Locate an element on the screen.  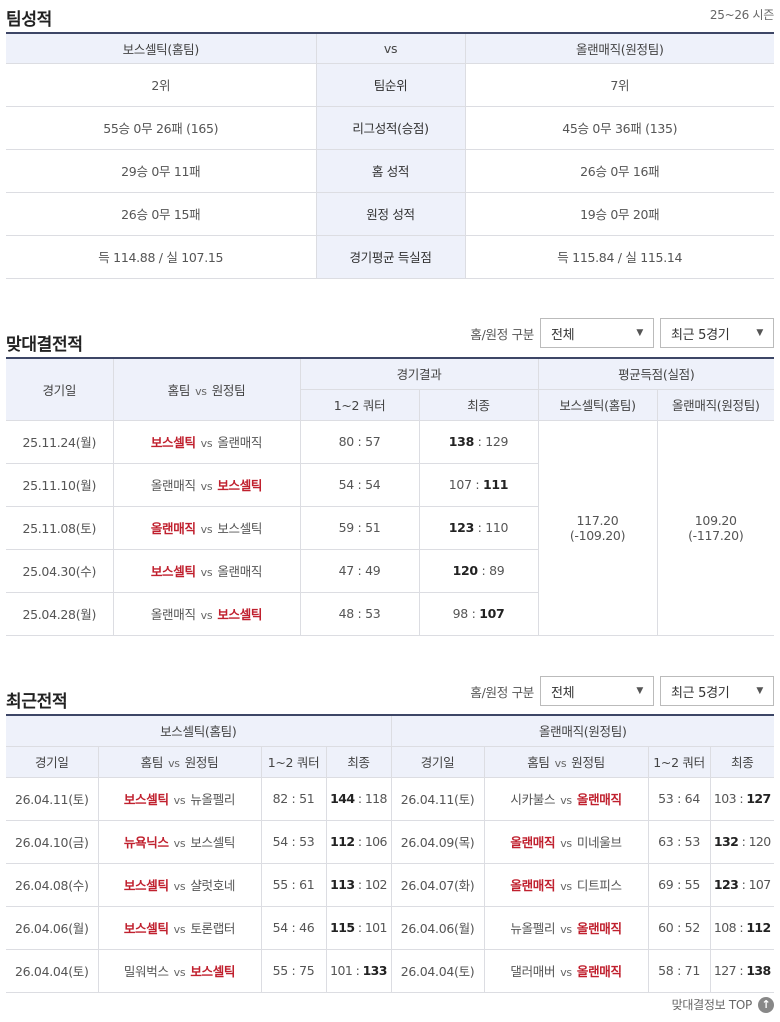
teams-cell: 뉴욕닉스 vs 보스셀틱 is located at coordinates (179, 841).